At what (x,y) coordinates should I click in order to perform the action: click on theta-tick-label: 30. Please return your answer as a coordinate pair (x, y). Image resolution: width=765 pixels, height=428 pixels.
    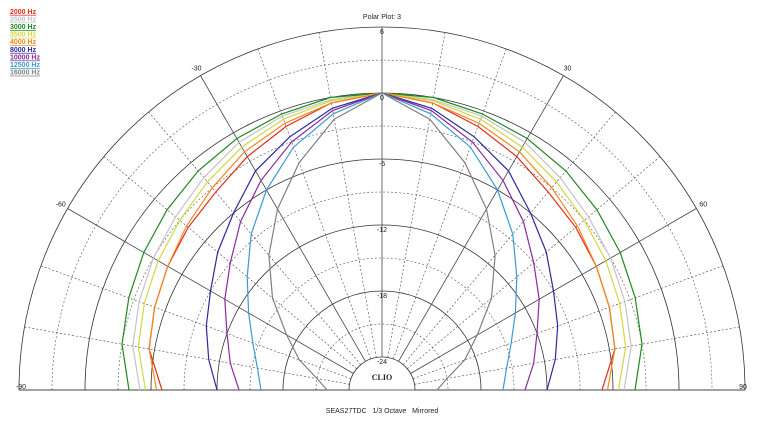
    Looking at the image, I should click on (568, 69).